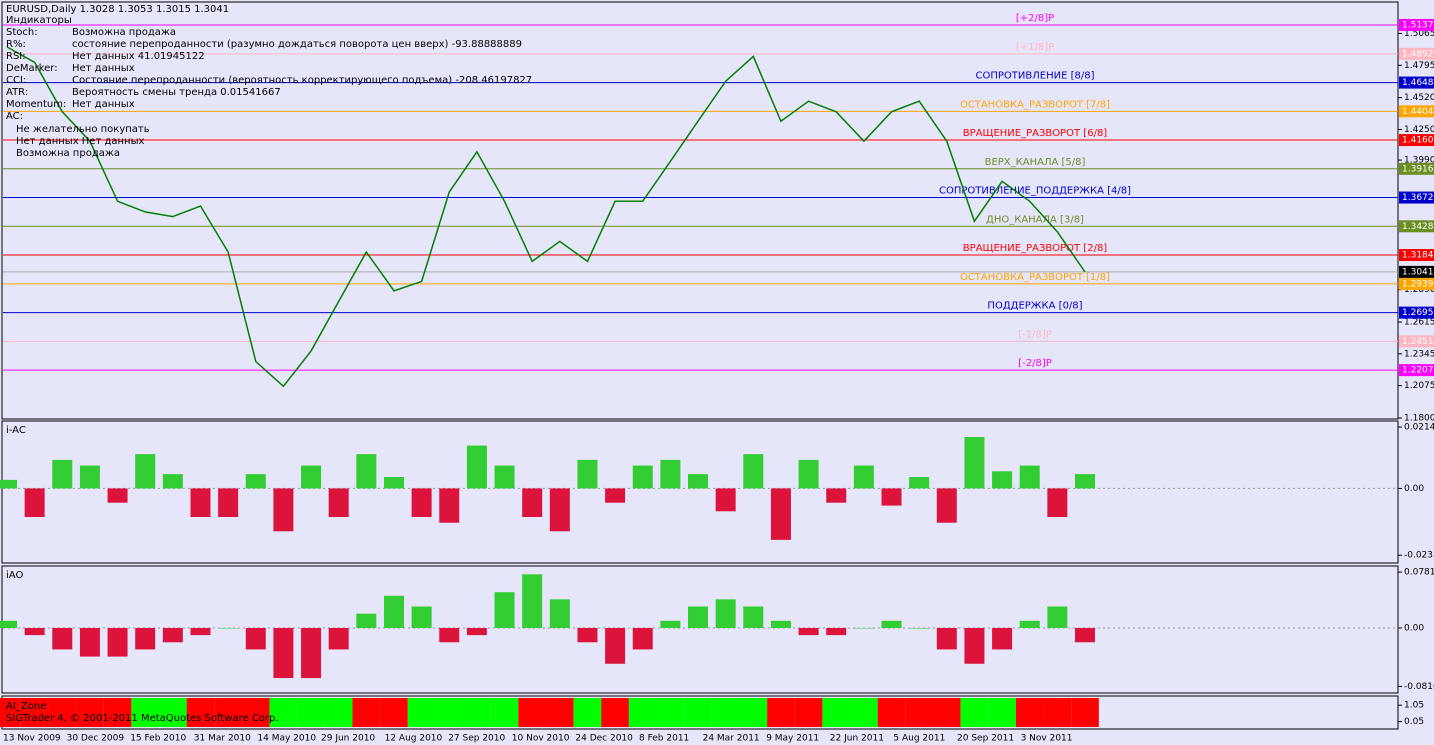  I want to click on date-label: 29 Jun 2010, so click(348, 739).